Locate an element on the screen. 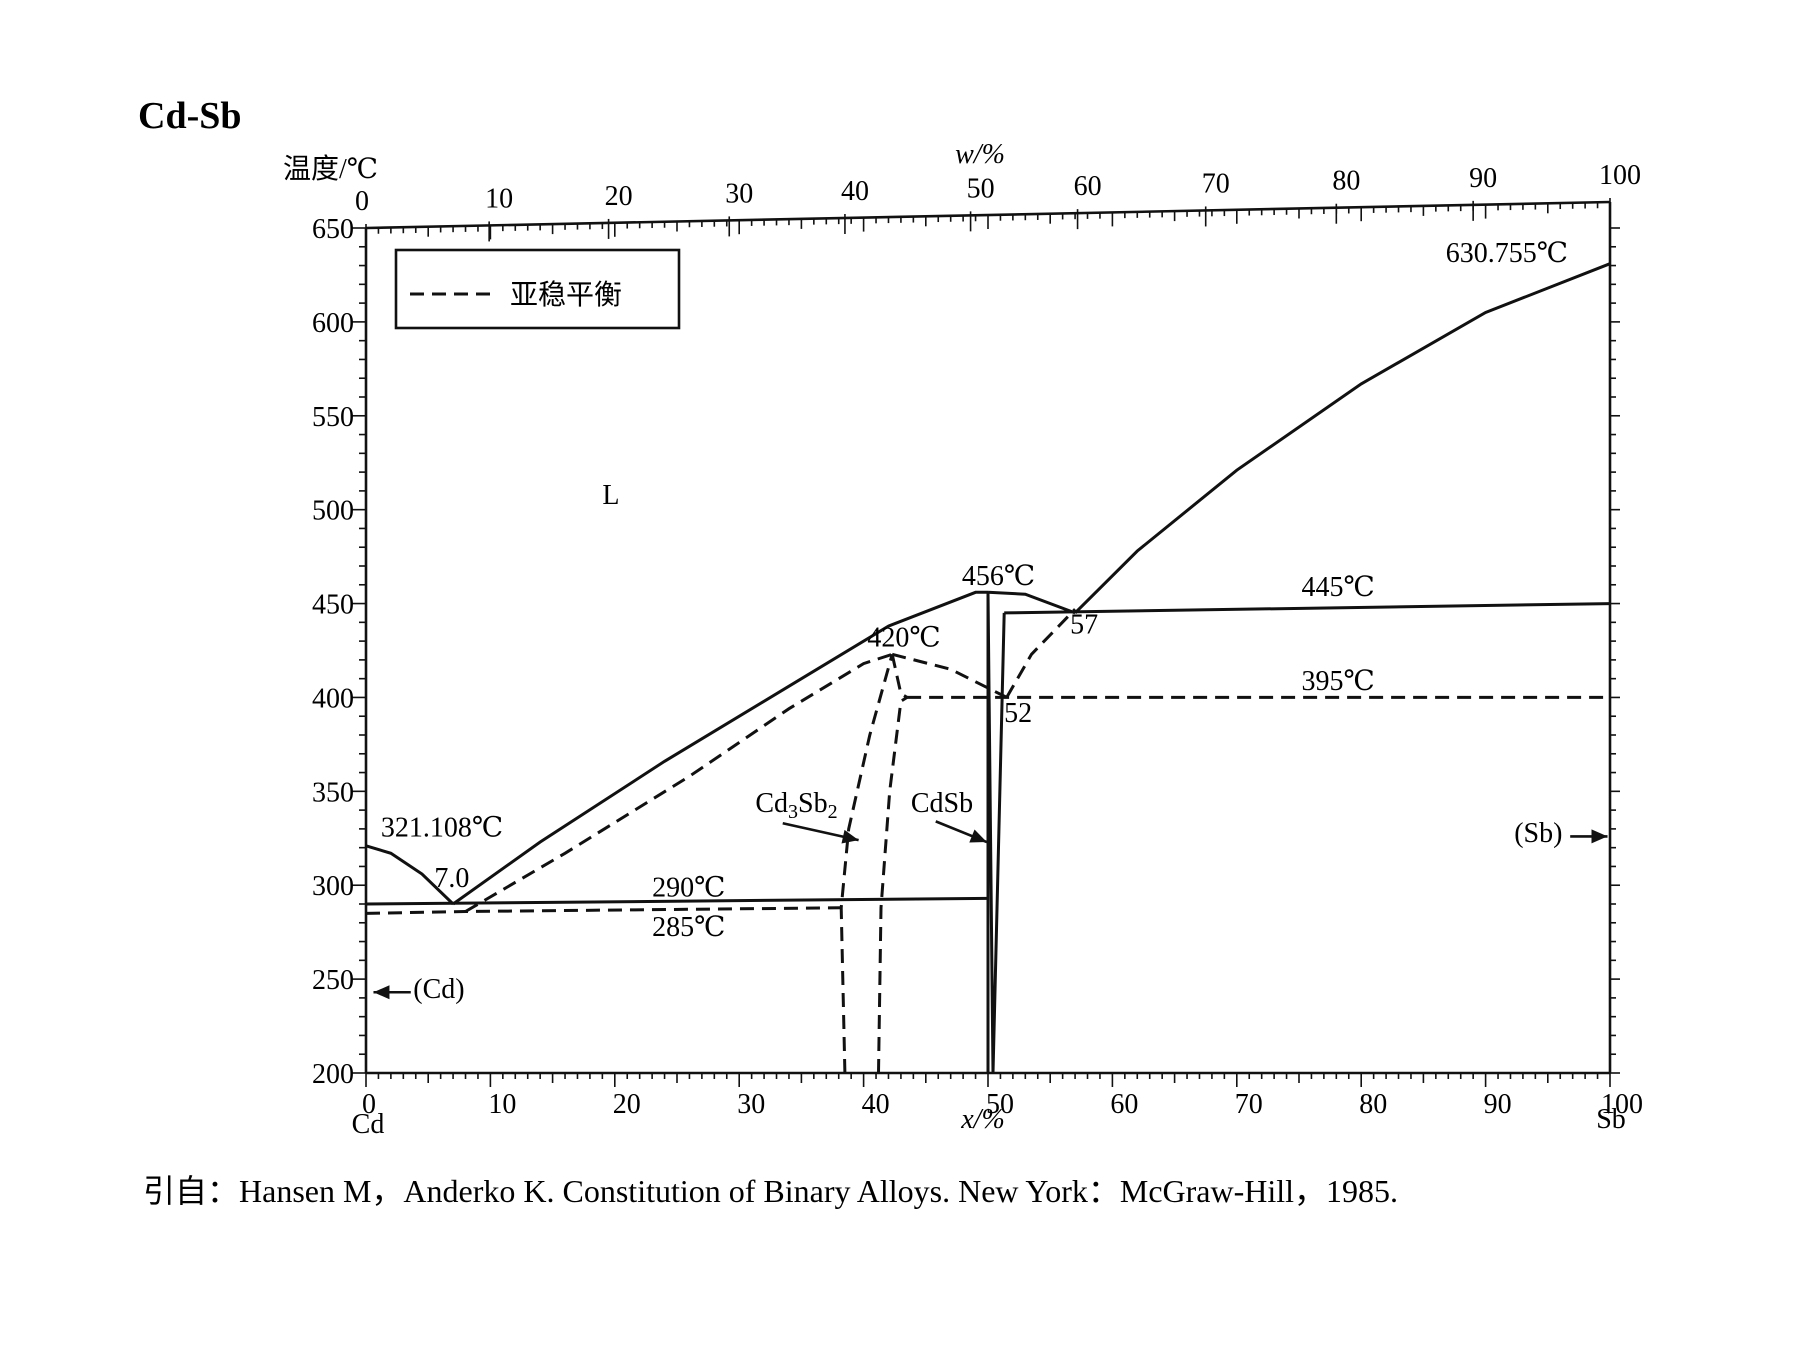 The image size is (1795, 1346). x-right-element-label: Sb is located at coordinates (1611, 1119).